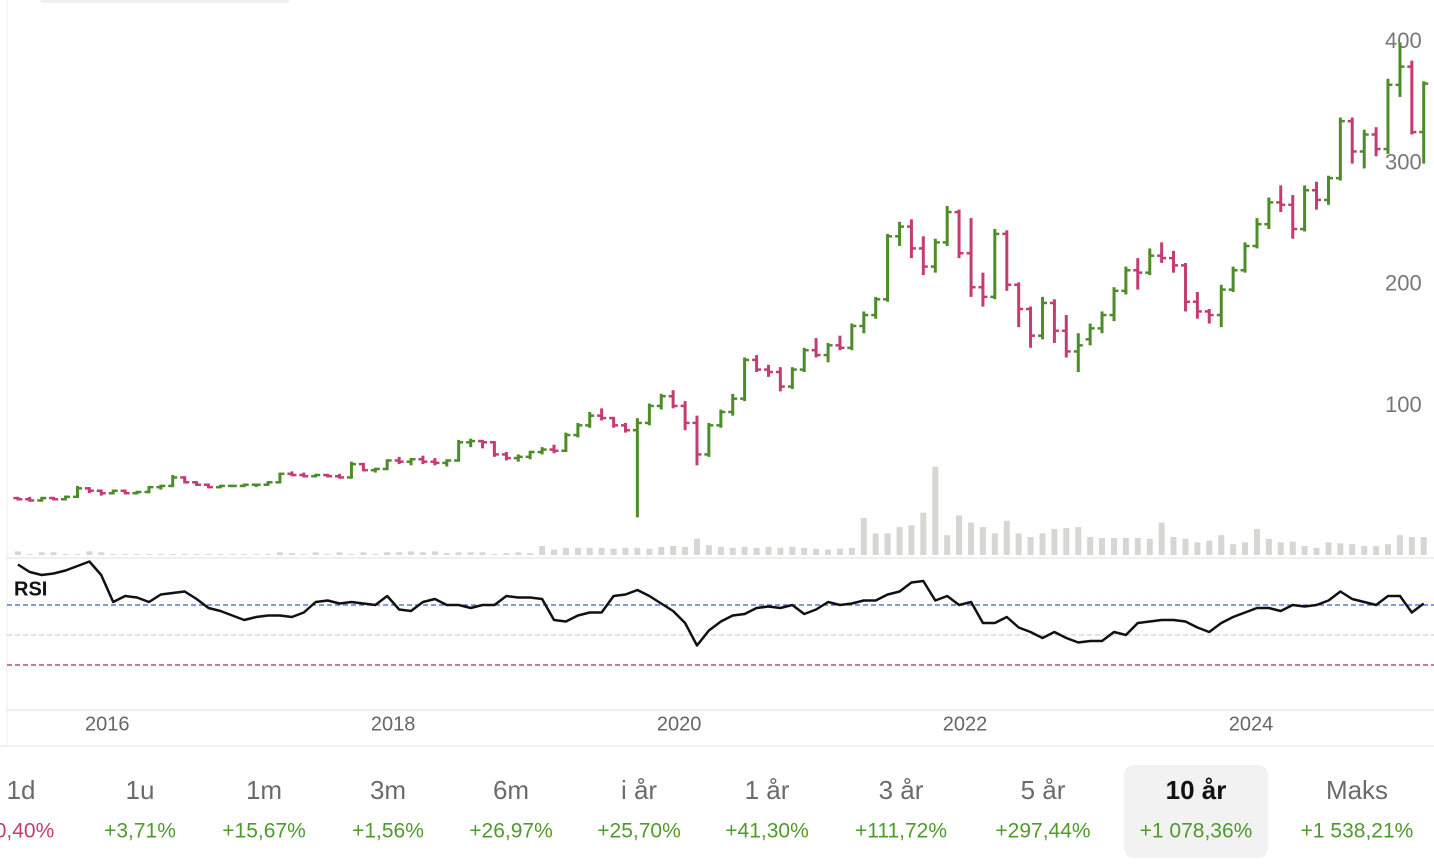 This screenshot has width=1434, height=864. Describe the element at coordinates (1403, 404) in the screenshot. I see `y-tick-label: 100` at that location.